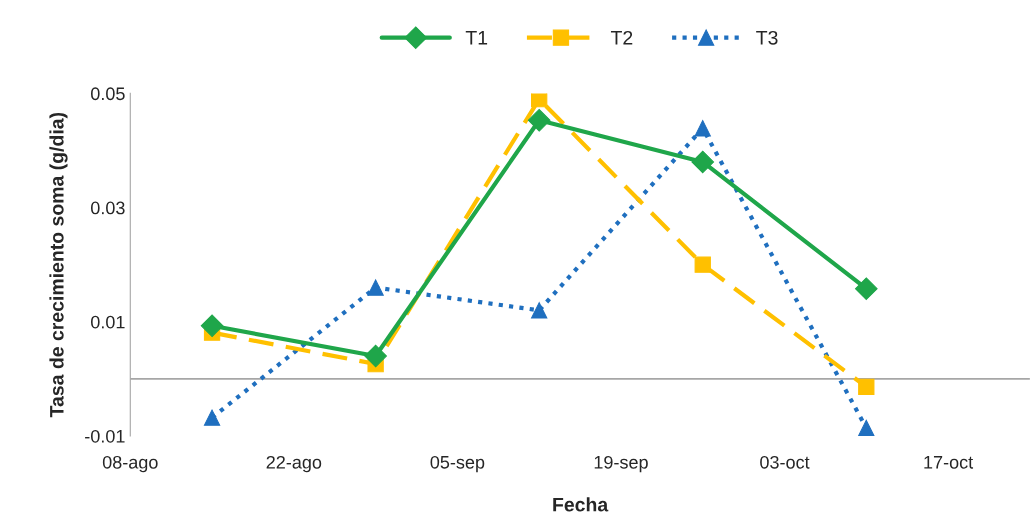 The image size is (1034, 519). I want to click on x-tick-label: 05-sep, so click(457, 464).